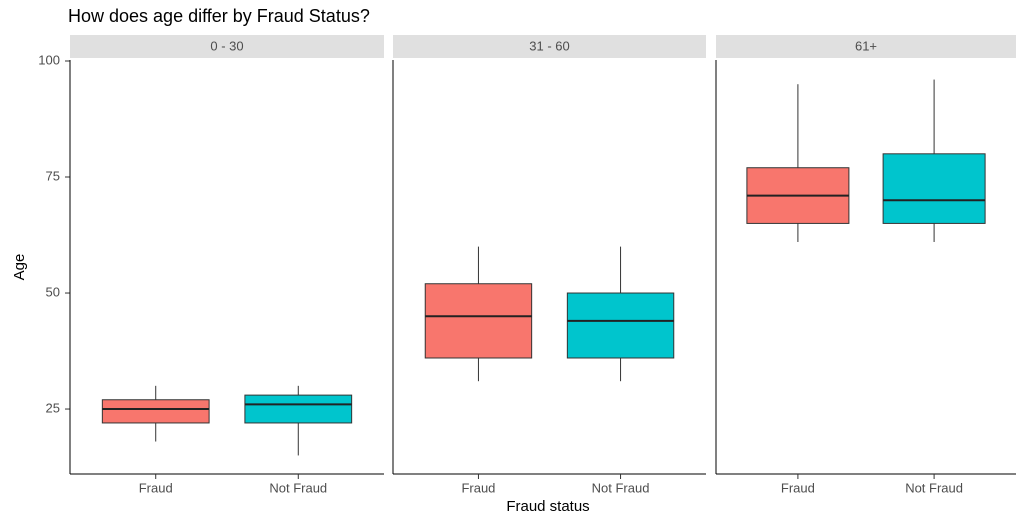 This screenshot has width=1018, height=517. Describe the element at coordinates (53, 407) in the screenshot. I see `y-tick-label: 25` at that location.